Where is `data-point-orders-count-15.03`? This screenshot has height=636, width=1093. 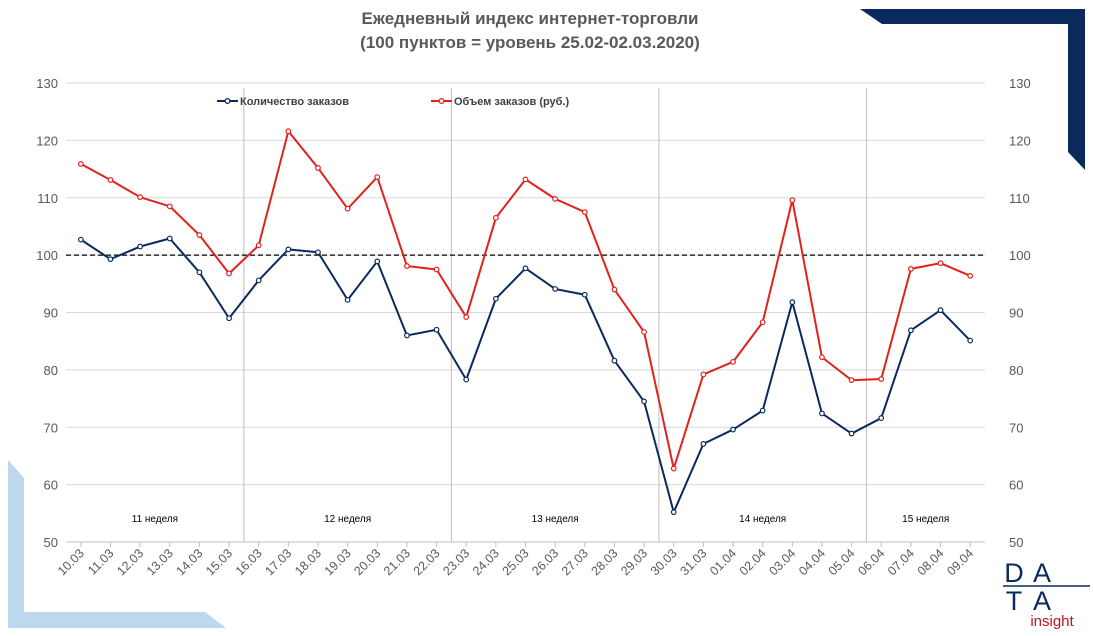
data-point-orders-count-15.03 is located at coordinates (229, 318).